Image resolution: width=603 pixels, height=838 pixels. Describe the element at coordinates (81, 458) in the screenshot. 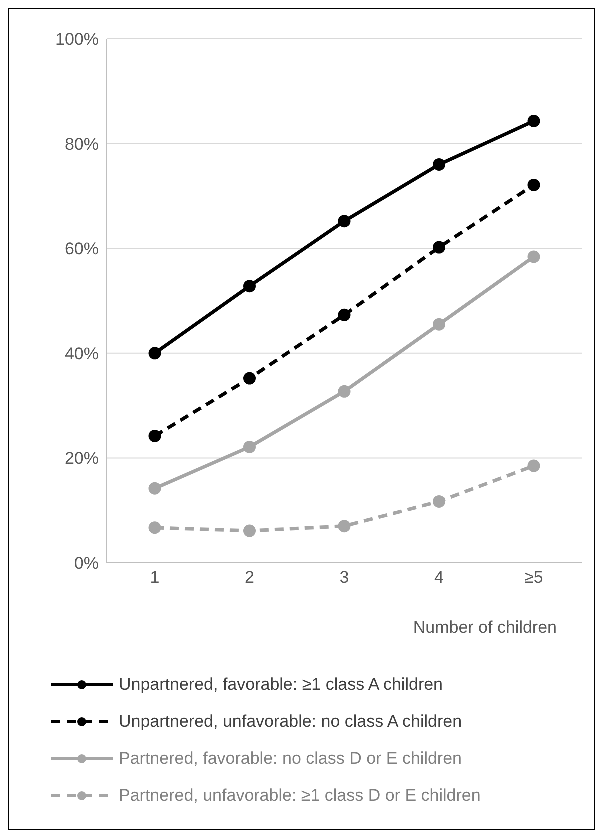

I see `y-tick-label: 20%` at that location.